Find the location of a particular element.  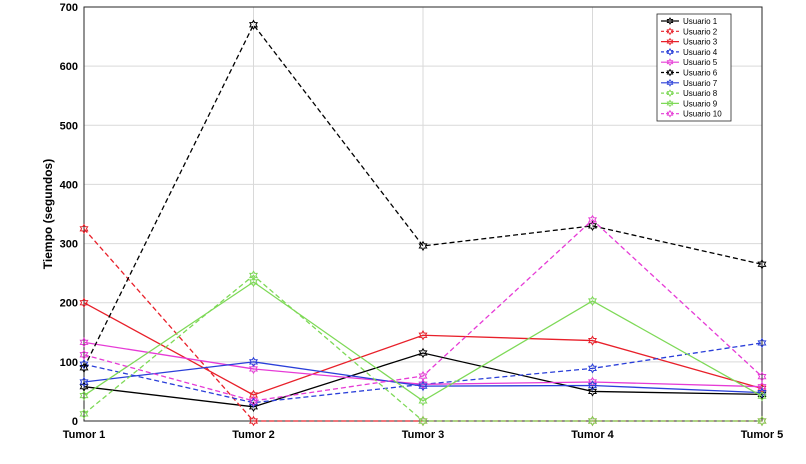

y-tick-label: 300 is located at coordinates (69, 245).